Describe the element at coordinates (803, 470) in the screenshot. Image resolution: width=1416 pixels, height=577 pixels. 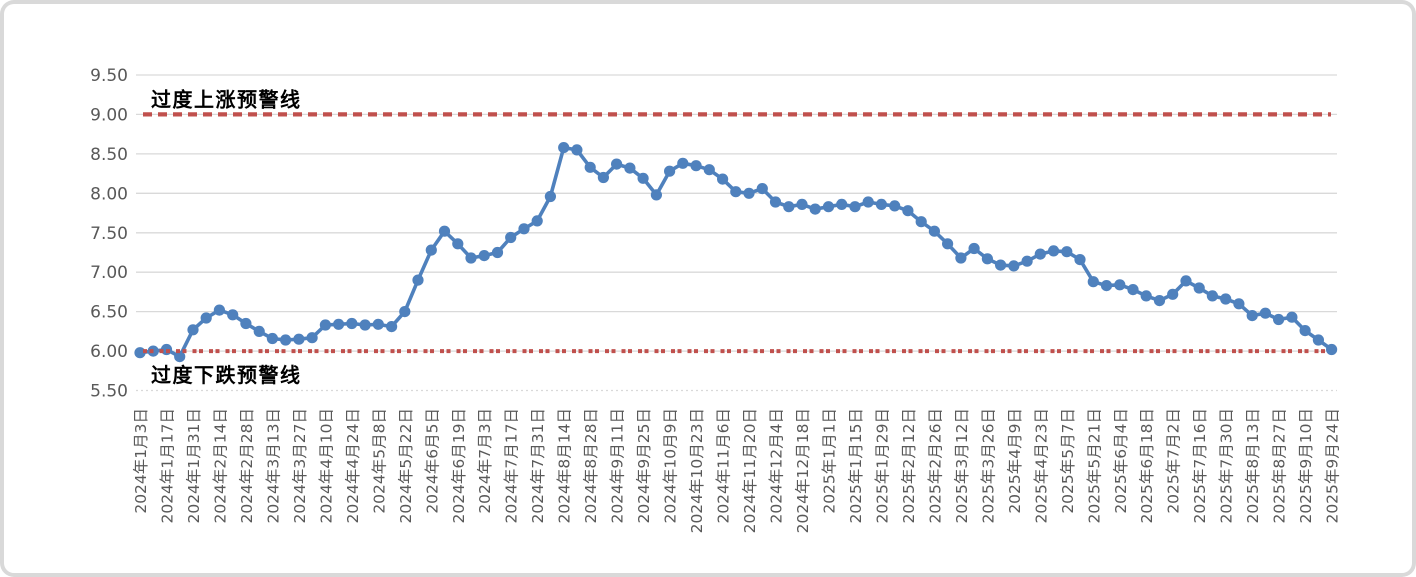
I see `x-tick-label: 2024年12月18日` at that location.